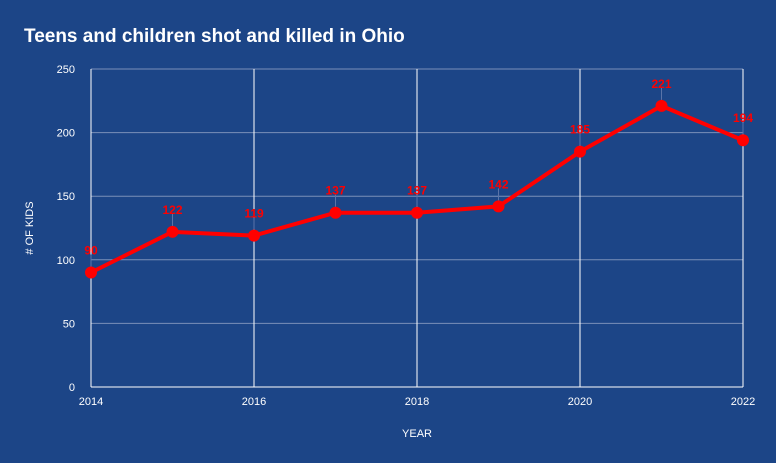 This screenshot has width=776, height=463. I want to click on x-tick-label: 2022, so click(743, 402).